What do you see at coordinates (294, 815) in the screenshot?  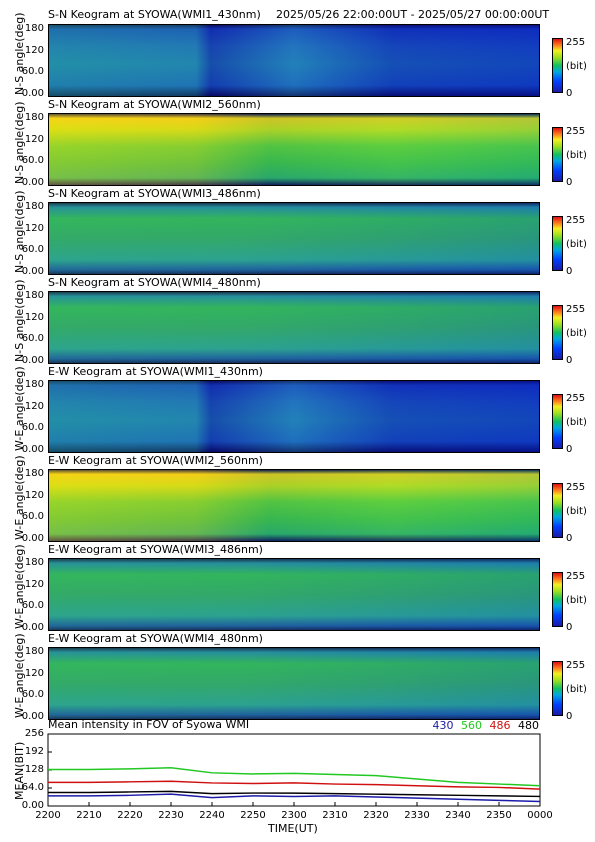 I see `x-tick-label: 2300` at bounding box center [294, 815].